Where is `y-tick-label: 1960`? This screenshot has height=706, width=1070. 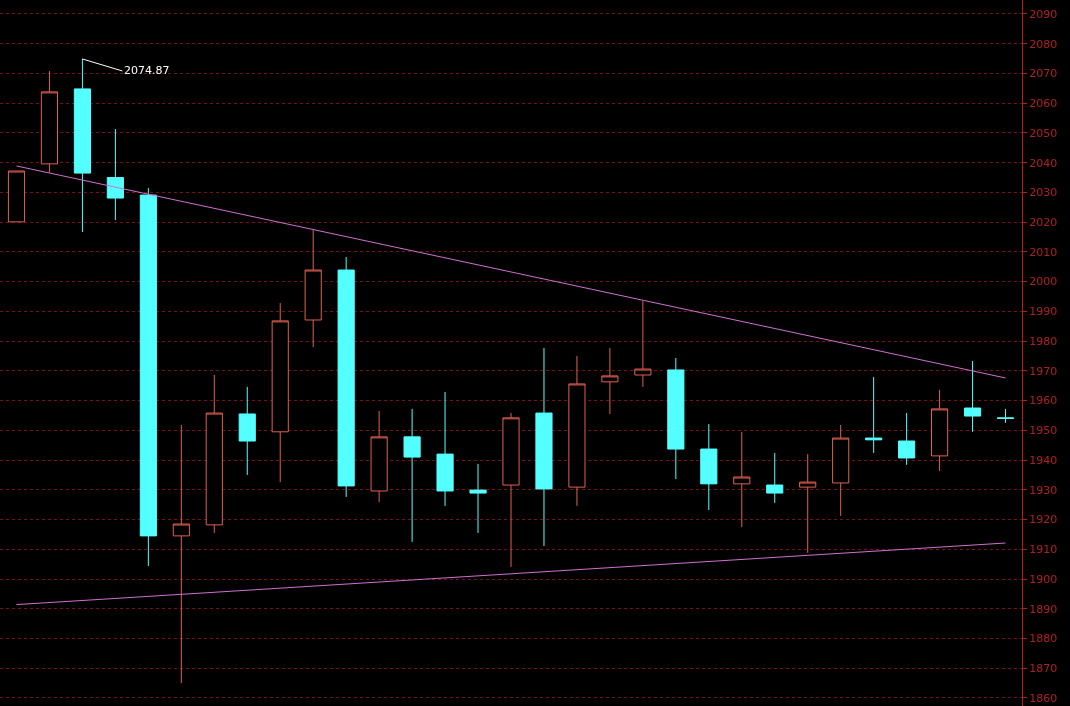 y-tick-label: 1960 is located at coordinates (1043, 401).